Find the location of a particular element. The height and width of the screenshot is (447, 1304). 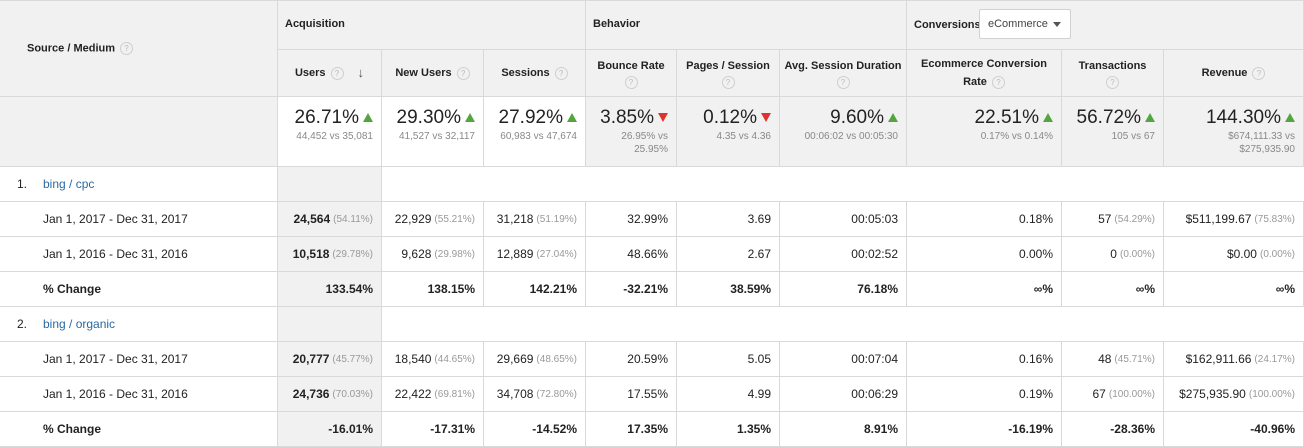

summary-bounce-rate: 3.85% 26.95% vs 25.95% is located at coordinates (631, 132).